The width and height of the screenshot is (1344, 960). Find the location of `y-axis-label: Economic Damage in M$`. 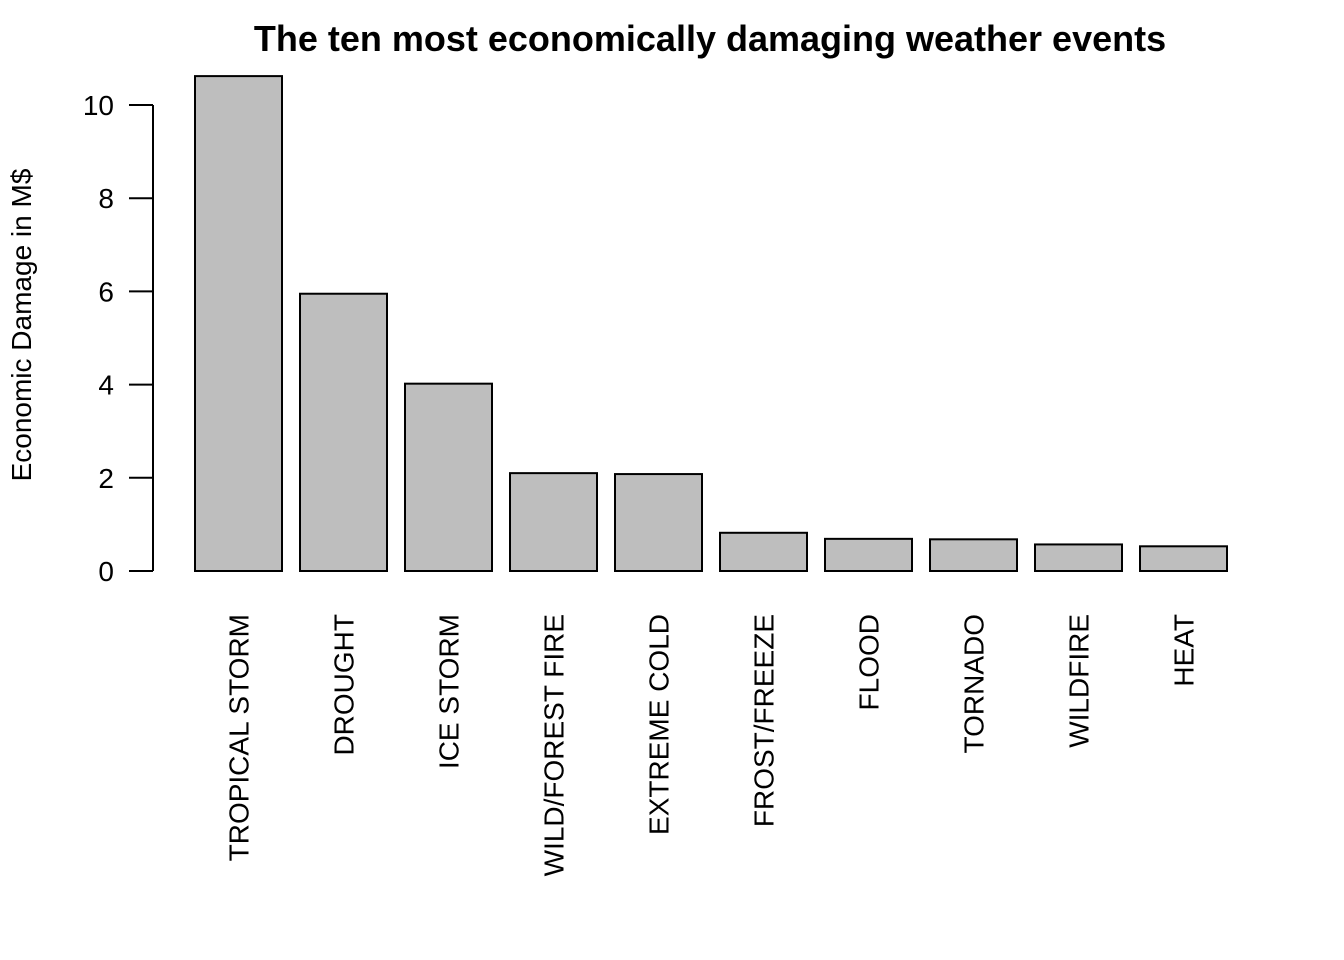

y-axis-label: Economic Damage in M$ is located at coordinates (21, 324).